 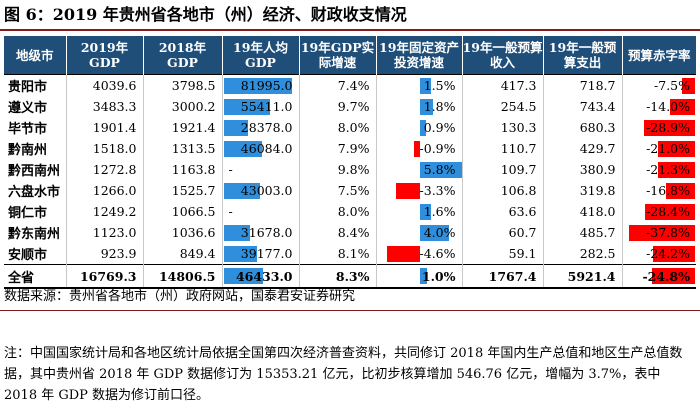 What do you see at coordinates (183, 232) in the screenshot?
I see `gdp-2018-value: 1036.6` at bounding box center [183, 232].